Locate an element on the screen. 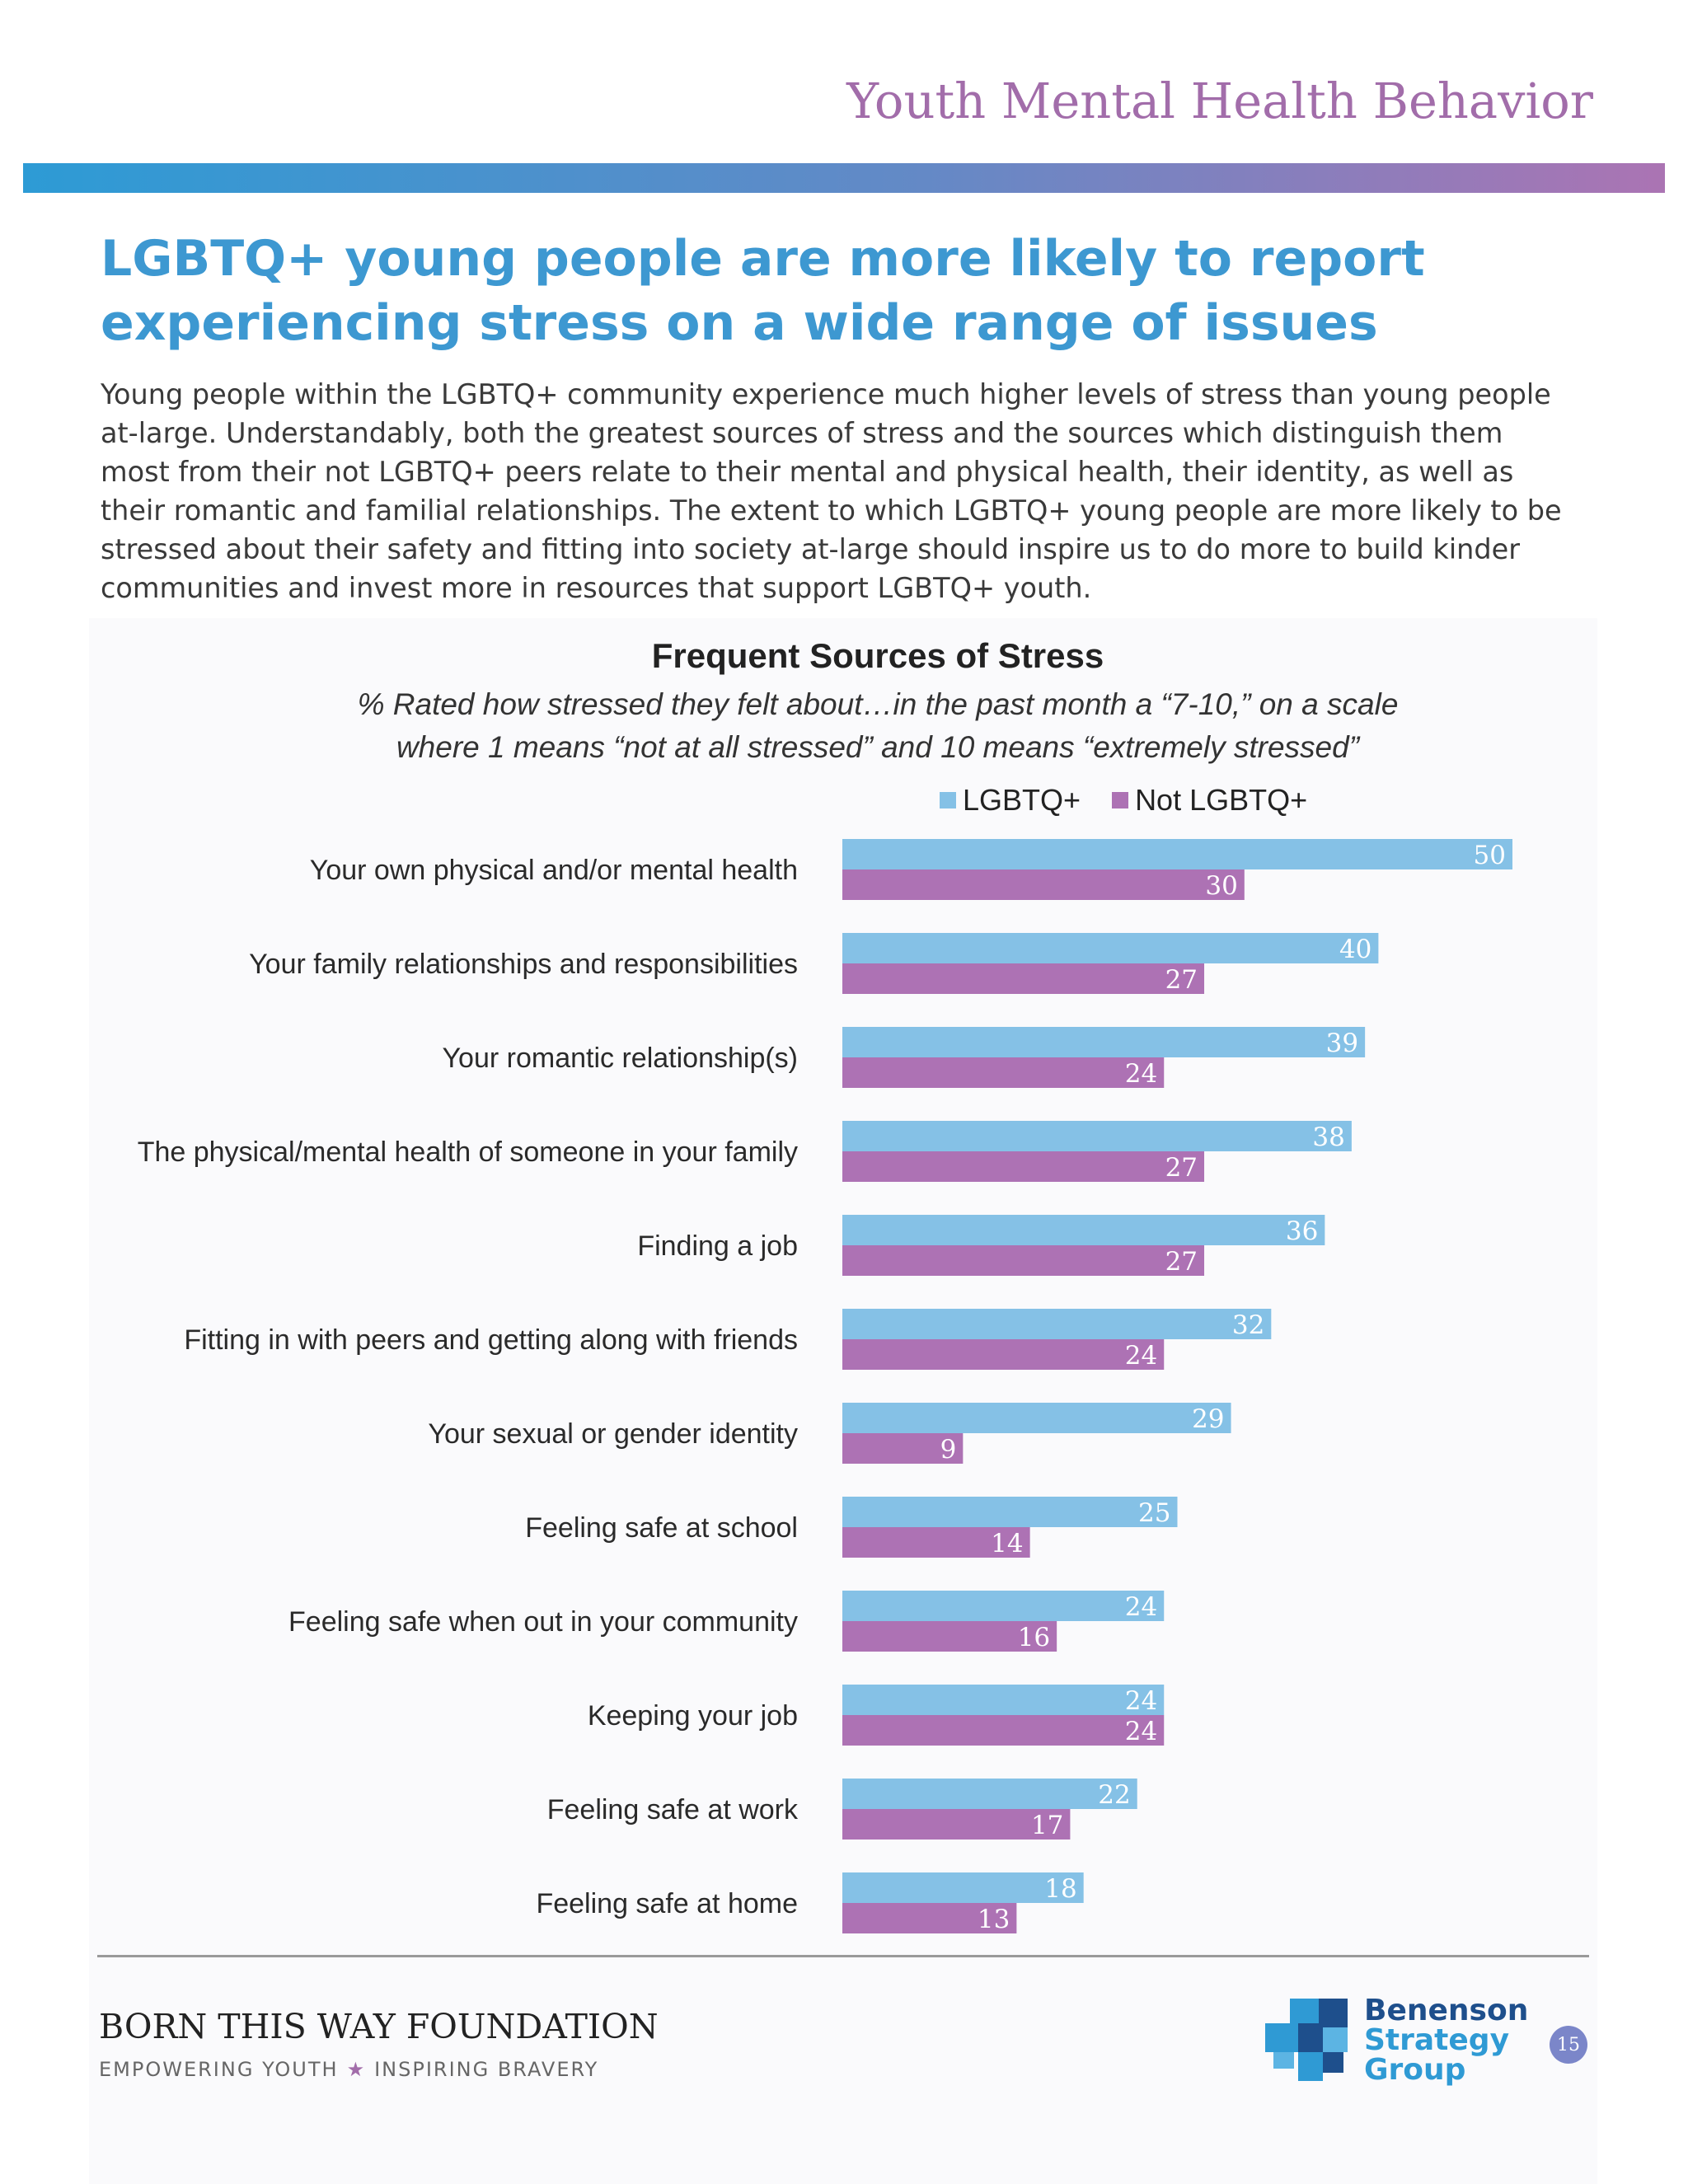 The height and width of the screenshot is (2184, 1688). legend-swatch-not-lgbtq is located at coordinates (1121, 800).